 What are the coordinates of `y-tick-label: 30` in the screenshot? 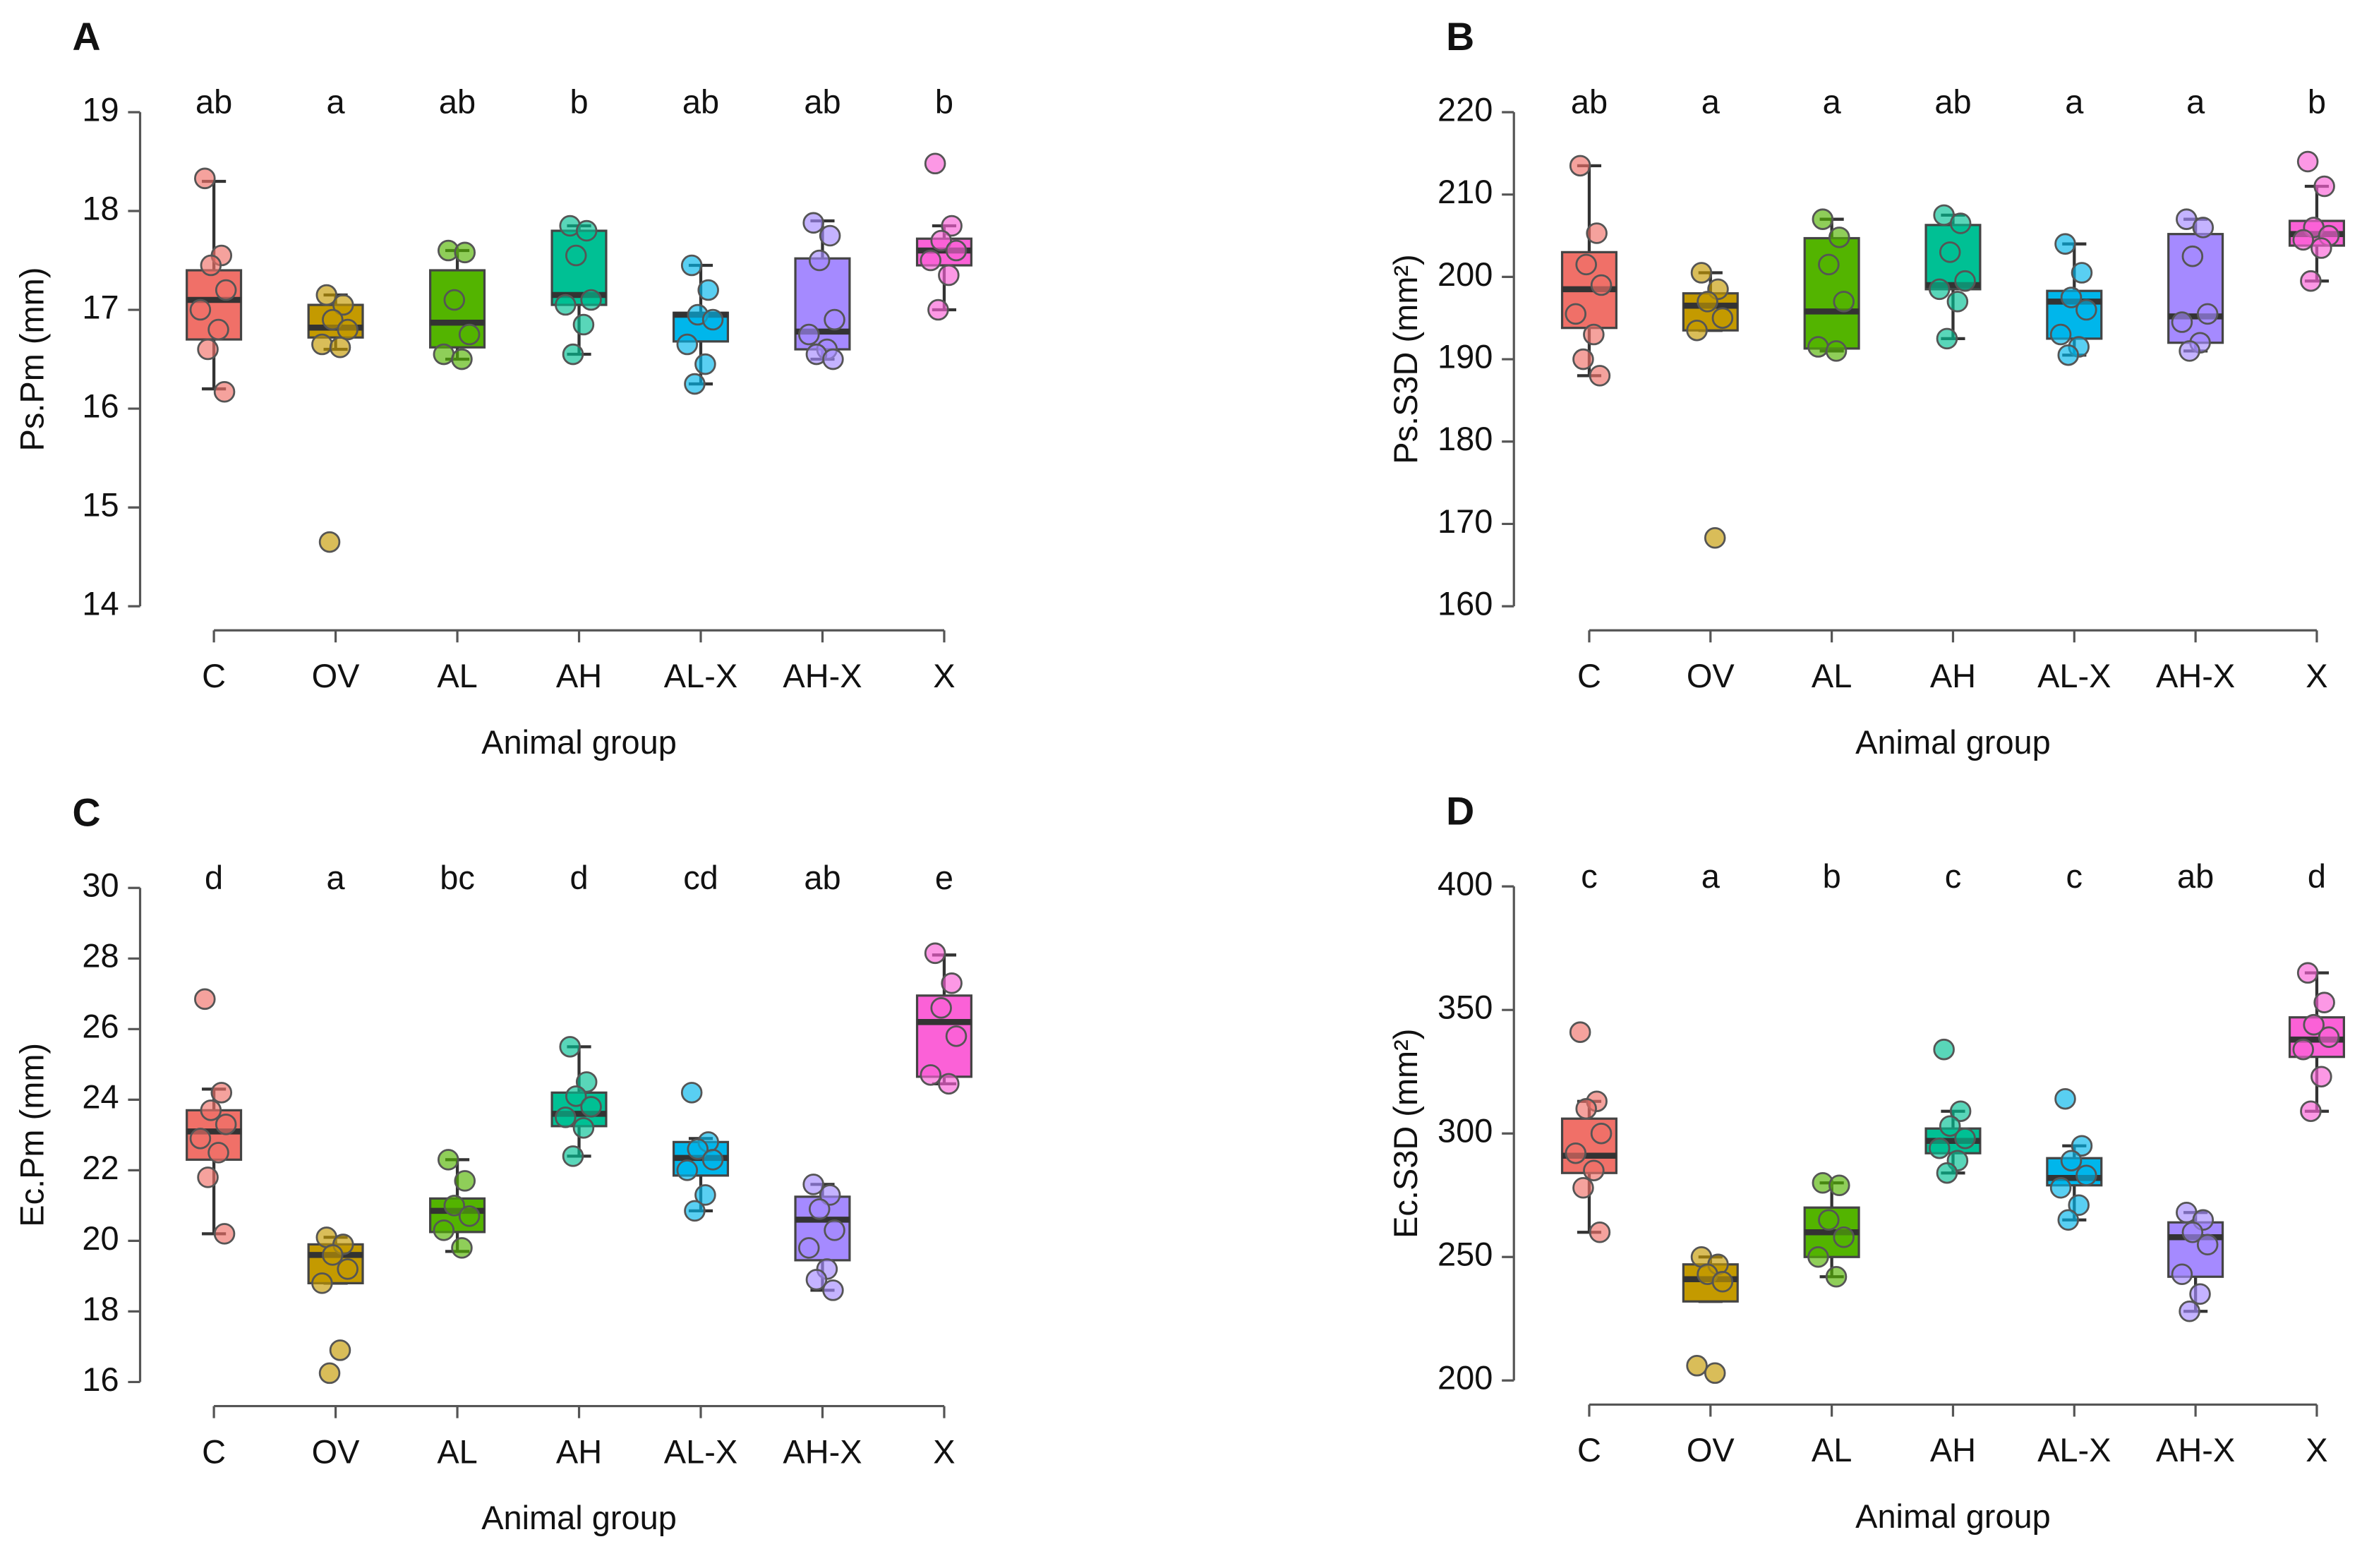 It's located at (100, 885).